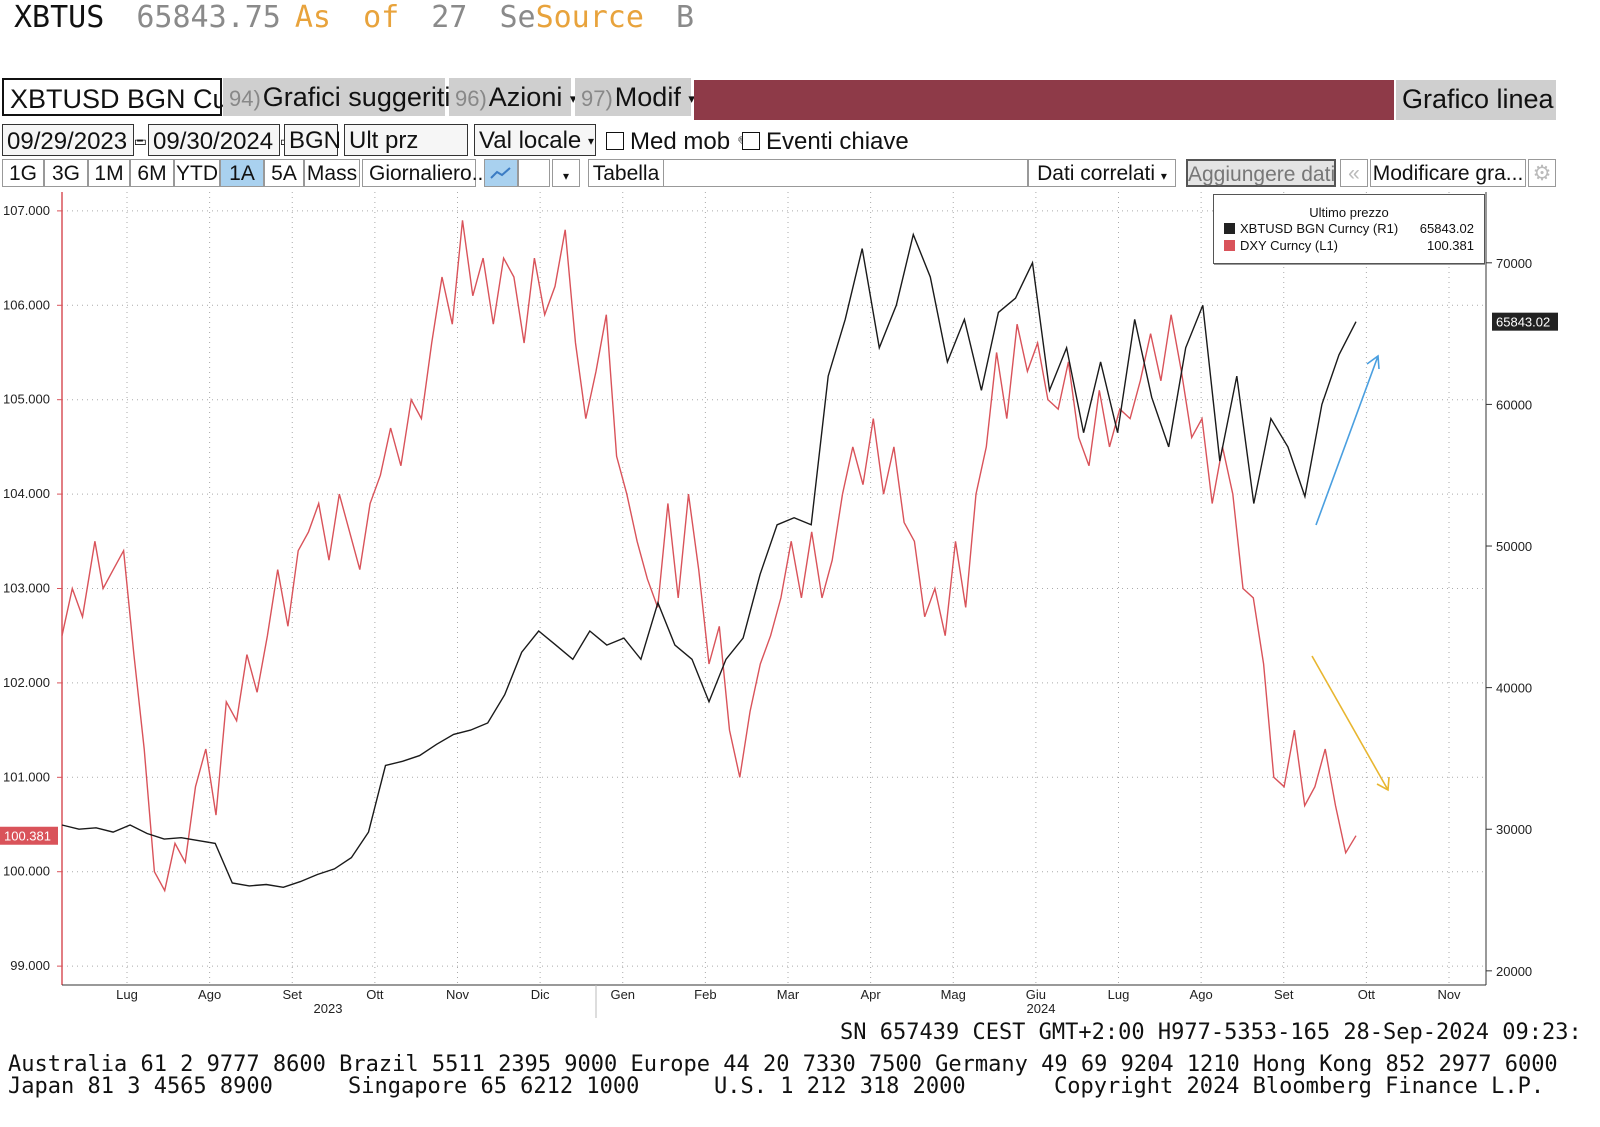 The height and width of the screenshot is (1127, 1600). What do you see at coordinates (705, 994) in the screenshot?
I see `month-label: Feb` at bounding box center [705, 994].